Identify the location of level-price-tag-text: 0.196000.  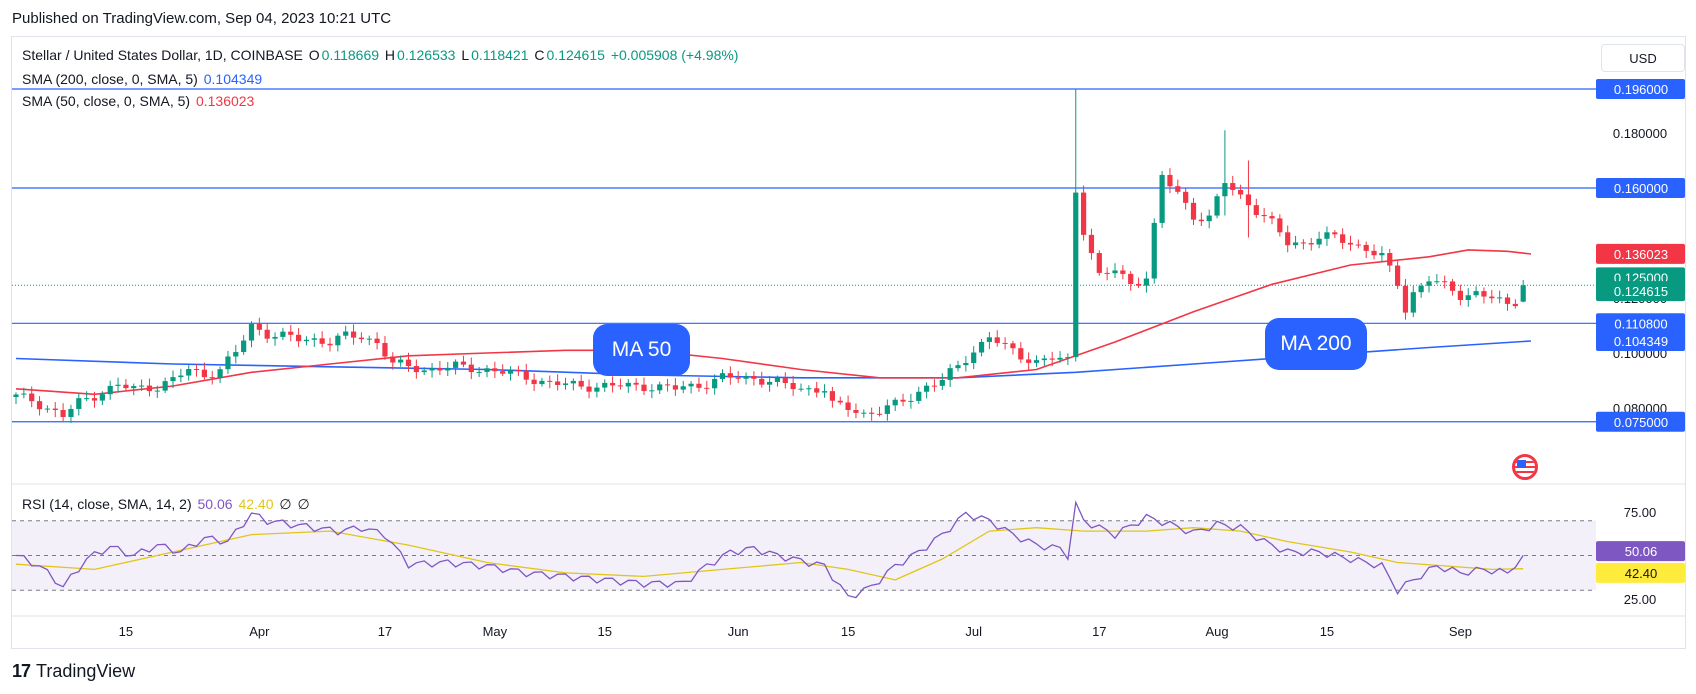
(1641, 89).